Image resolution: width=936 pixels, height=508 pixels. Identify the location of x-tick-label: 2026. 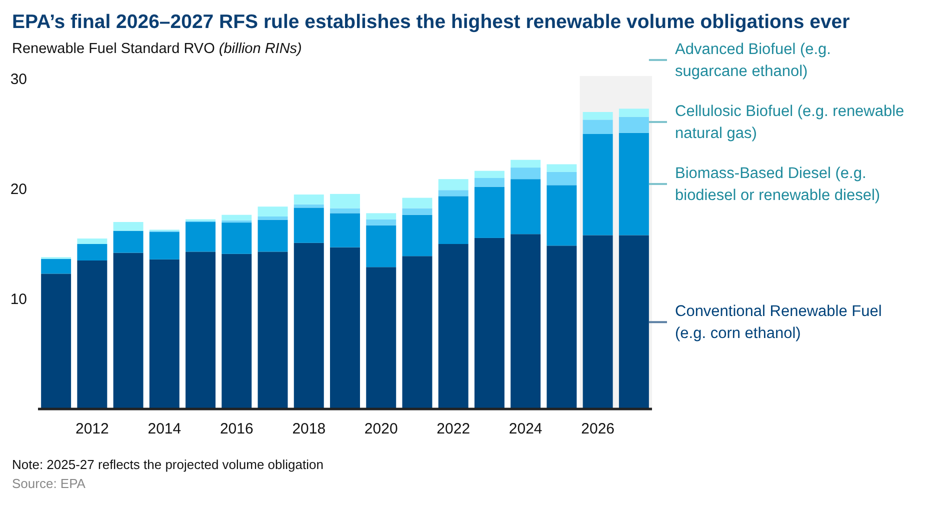
(598, 429).